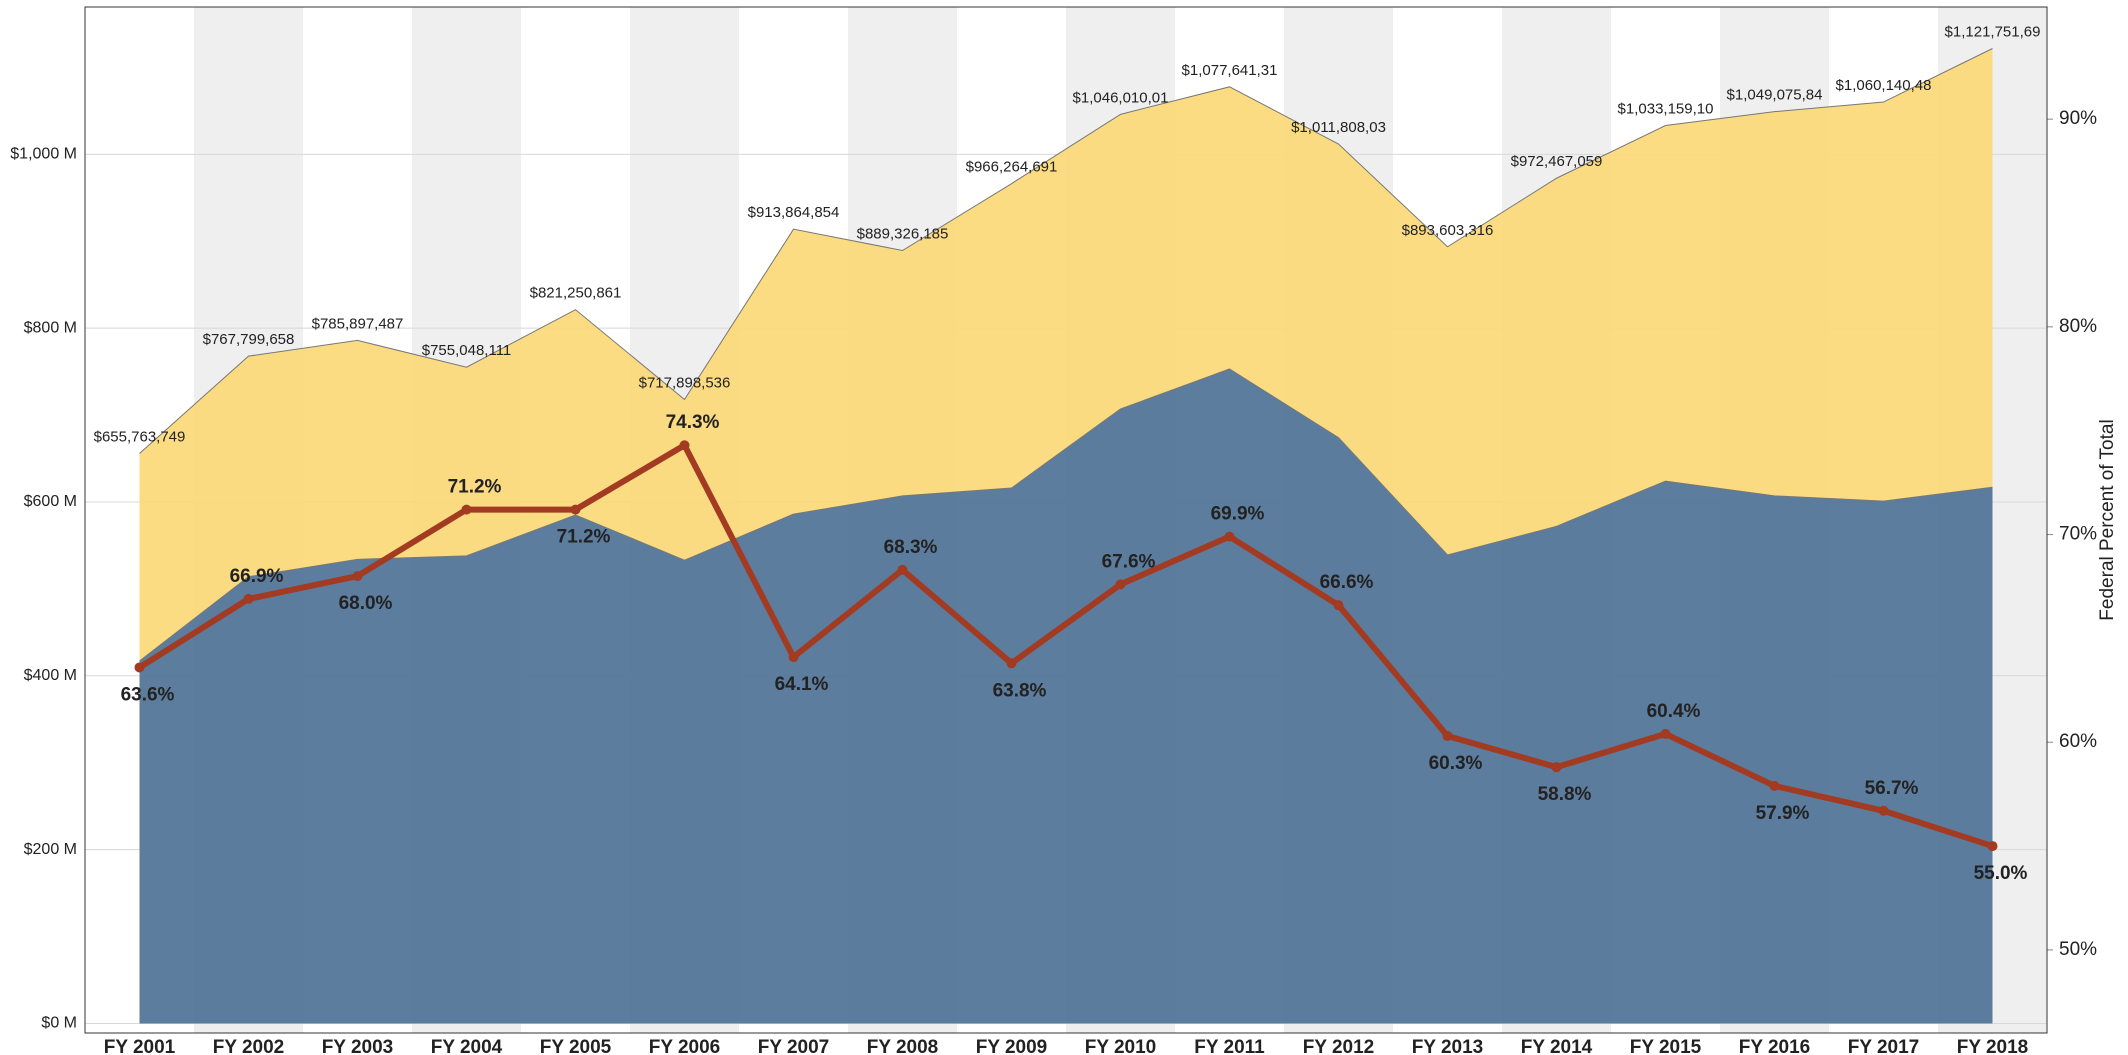  I want to click on value-label: $1,033,159,10, so click(1666, 108).